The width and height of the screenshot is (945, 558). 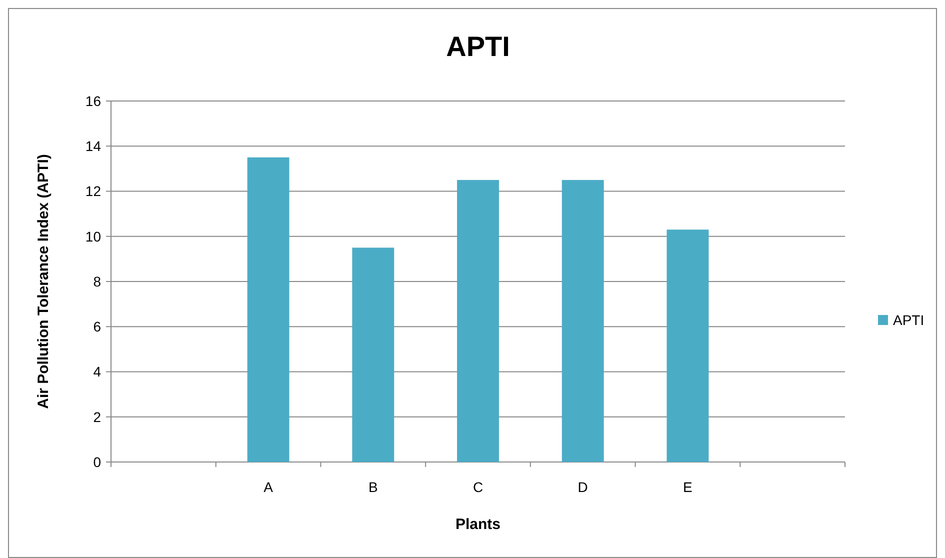 What do you see at coordinates (373, 487) in the screenshot?
I see `x-tick-label: B` at bounding box center [373, 487].